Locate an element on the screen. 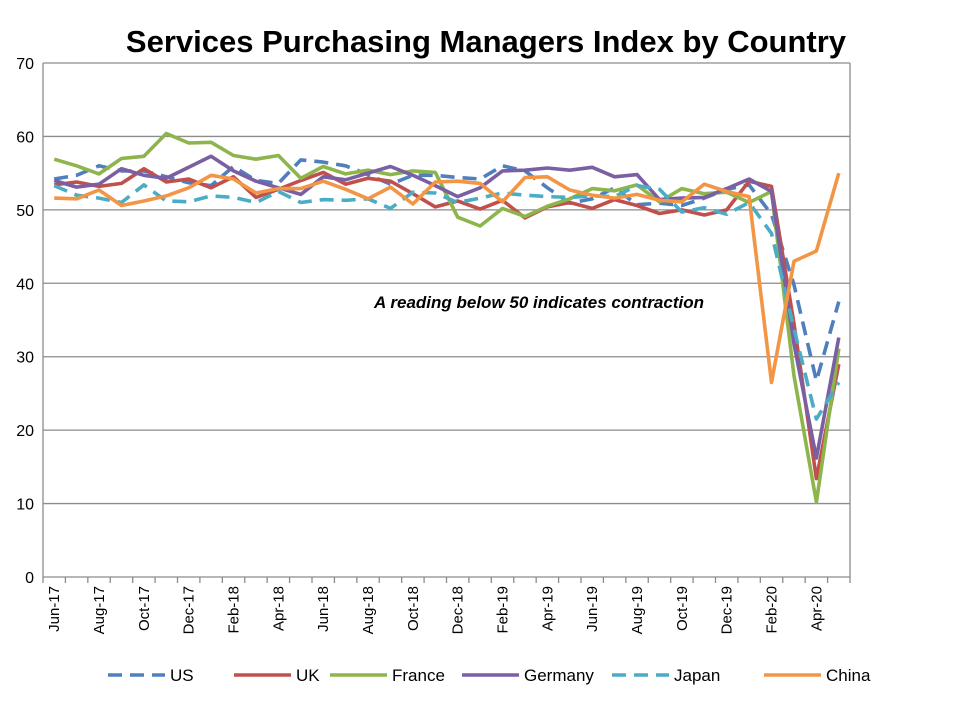 The image size is (974, 706). x-tick-label: Aug-17 is located at coordinates (99, 610).